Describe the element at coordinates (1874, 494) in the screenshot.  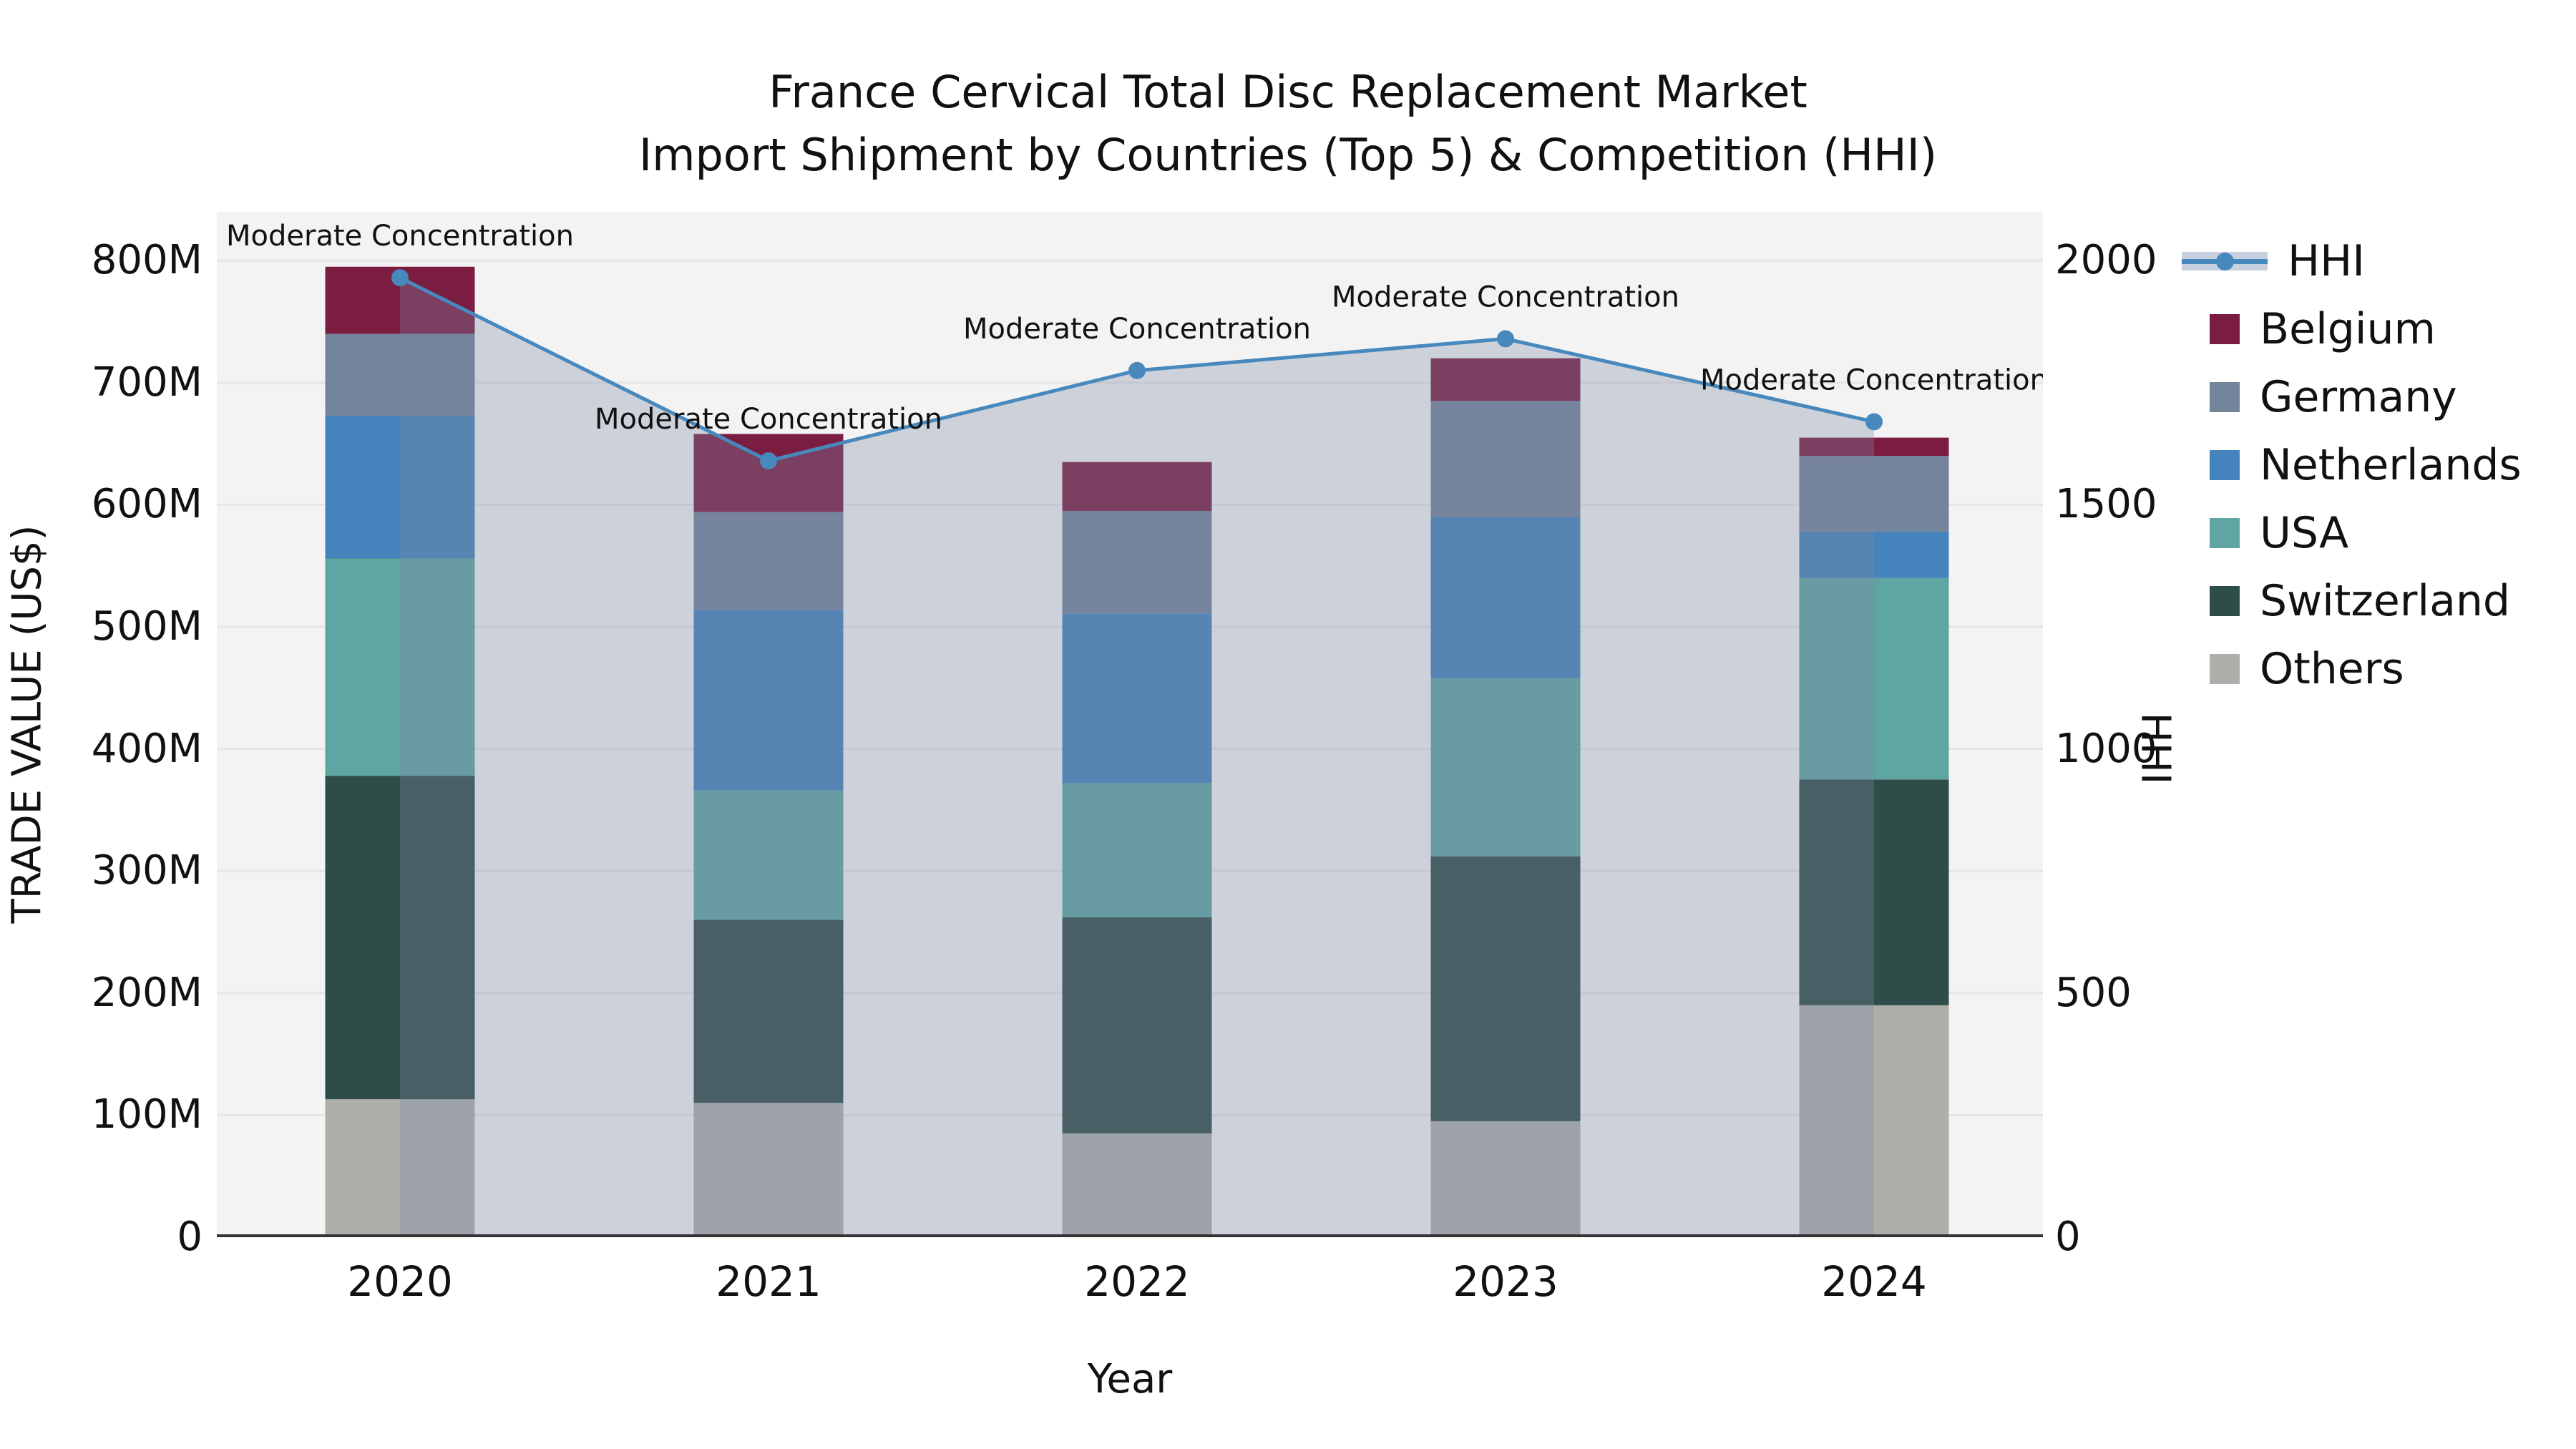
I see `bar-segment-germany-2024` at that location.